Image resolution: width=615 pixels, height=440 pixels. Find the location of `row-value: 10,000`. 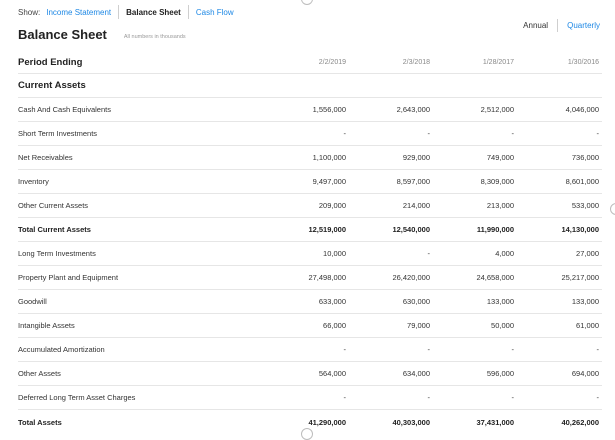

row-value: 10,000 is located at coordinates (334, 253).